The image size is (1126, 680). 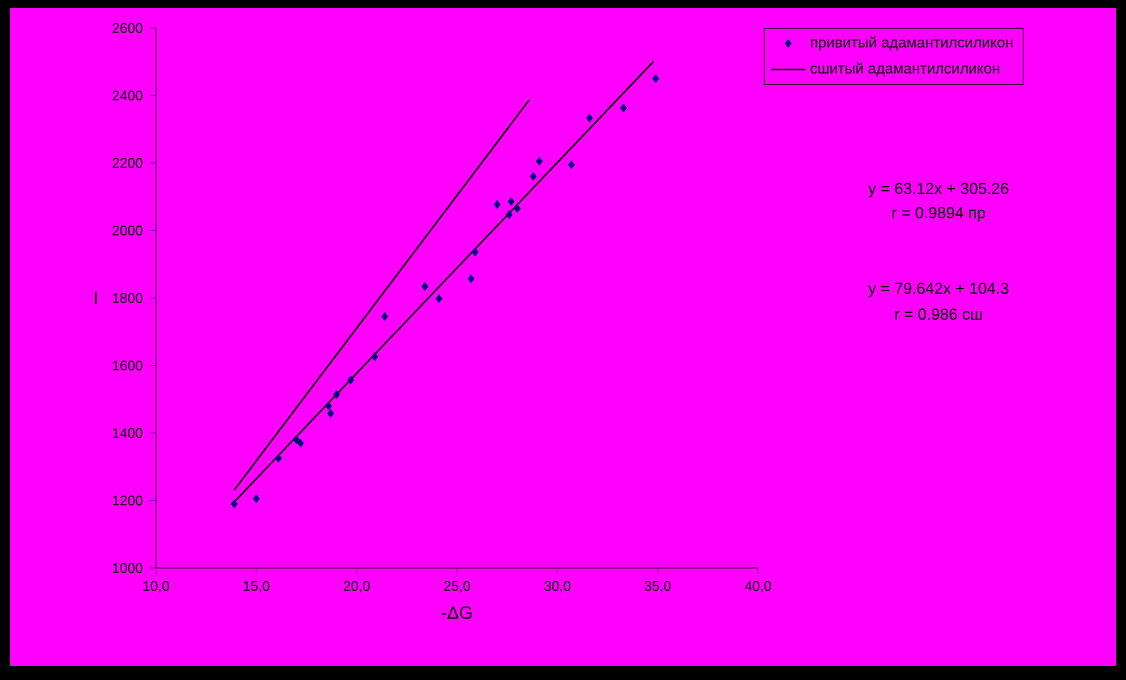 I want to click on y-axis-title: I, so click(x=95, y=298).